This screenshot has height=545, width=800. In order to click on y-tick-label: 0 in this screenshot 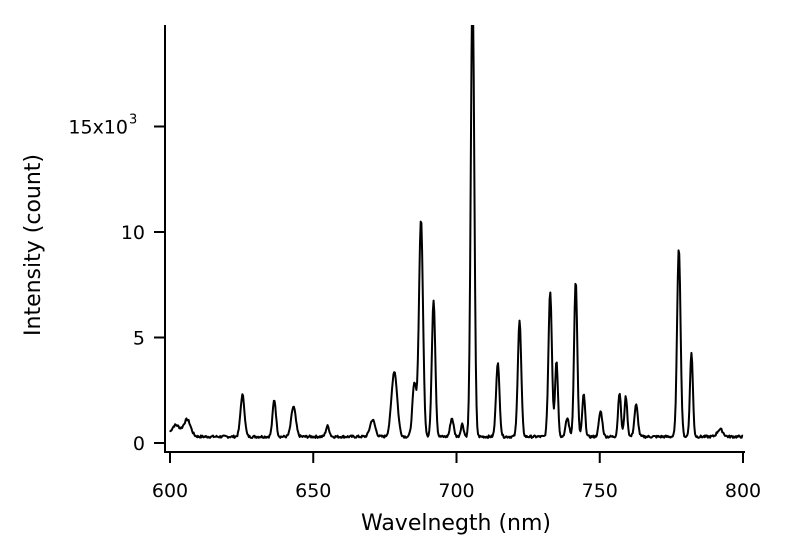, I will do `click(139, 444)`.